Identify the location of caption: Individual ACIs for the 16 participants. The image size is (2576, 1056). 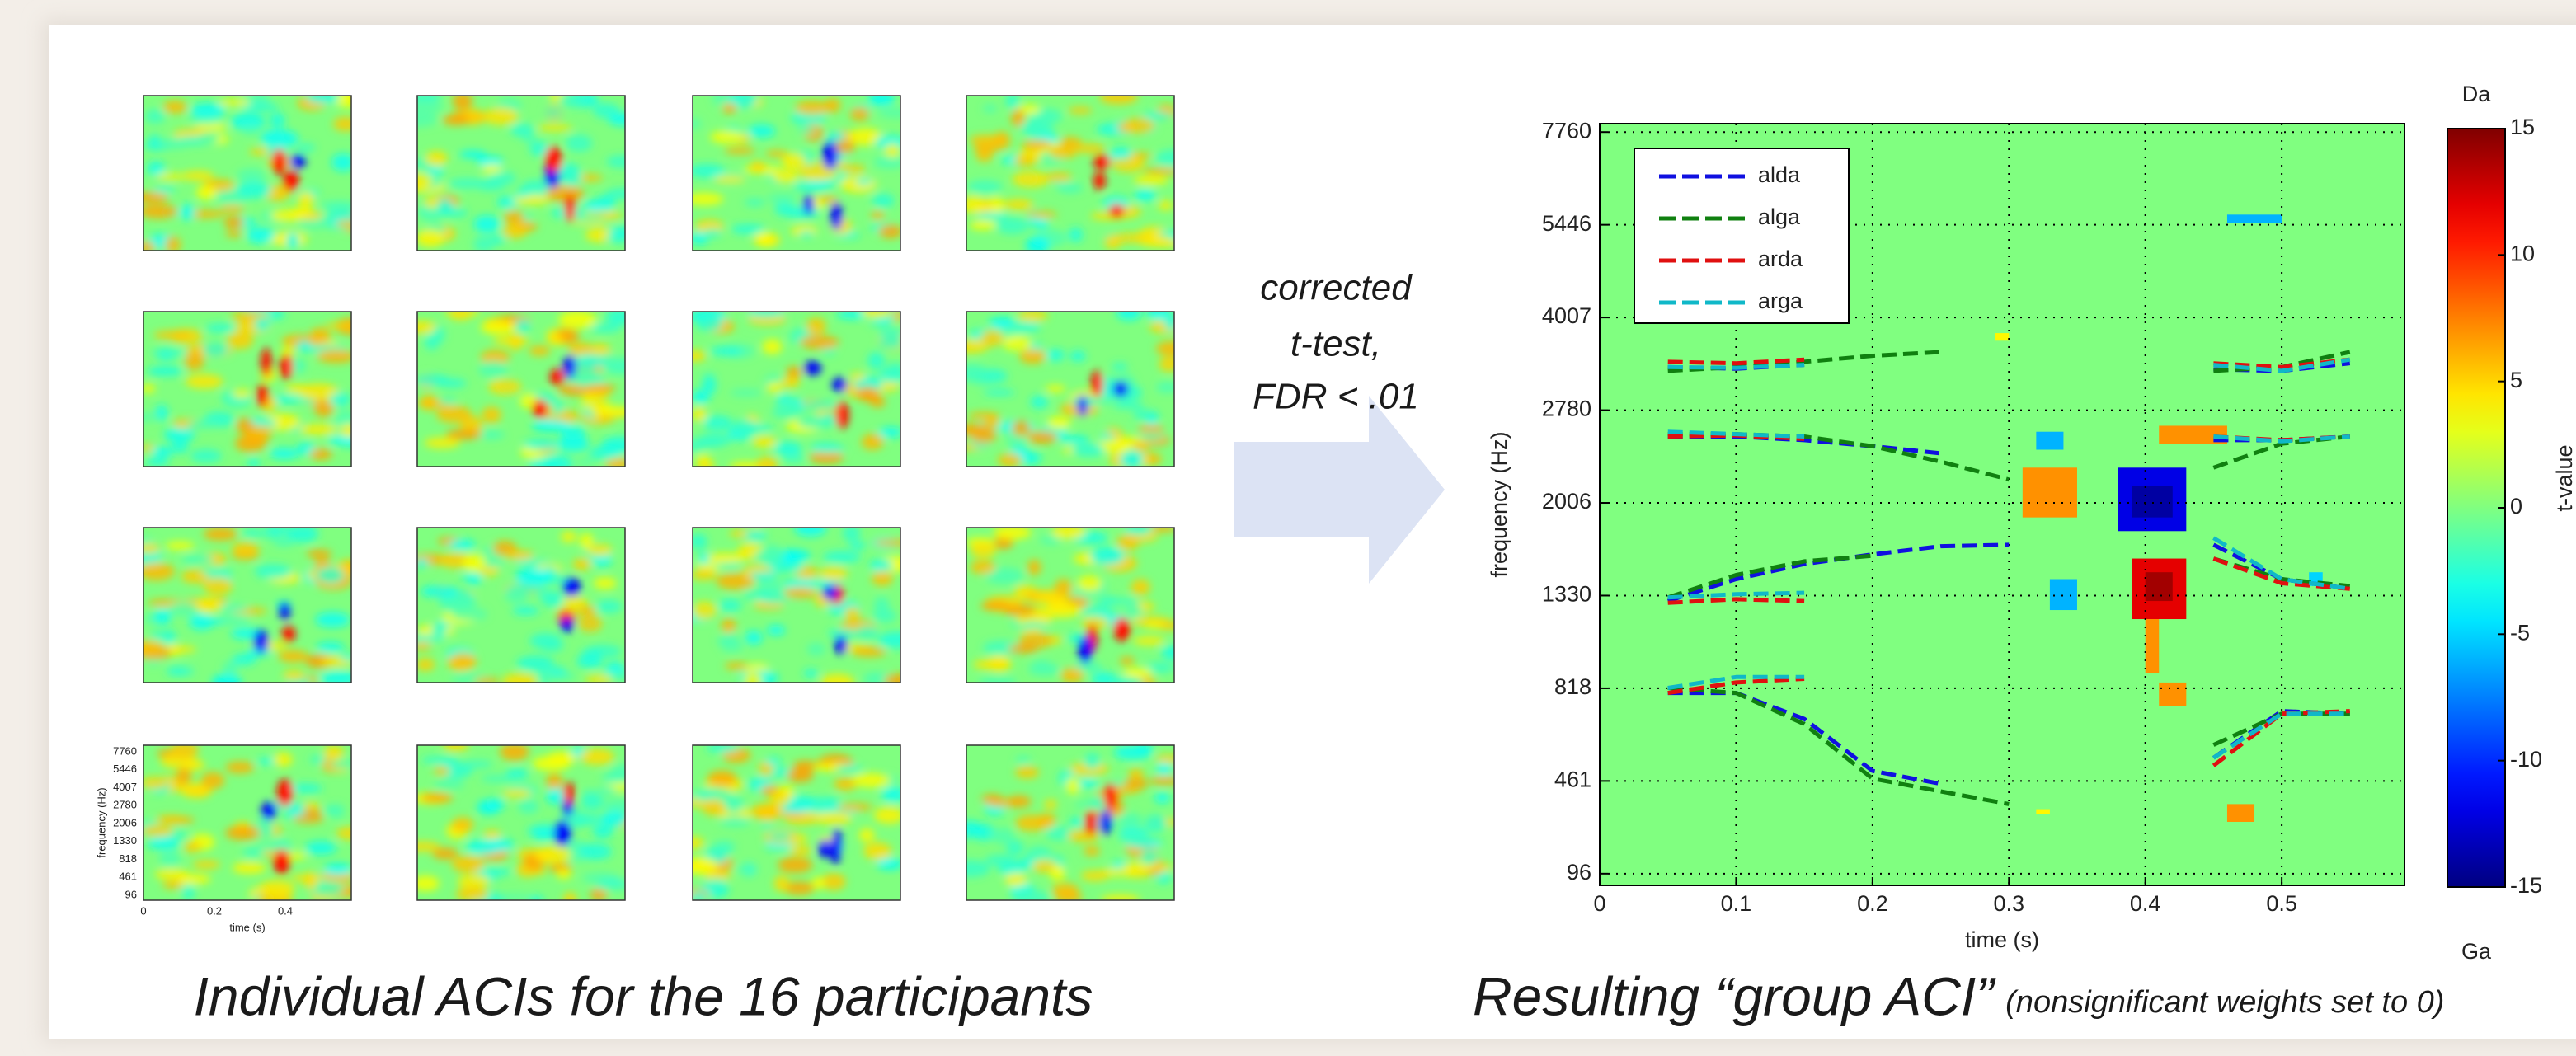
(643, 995).